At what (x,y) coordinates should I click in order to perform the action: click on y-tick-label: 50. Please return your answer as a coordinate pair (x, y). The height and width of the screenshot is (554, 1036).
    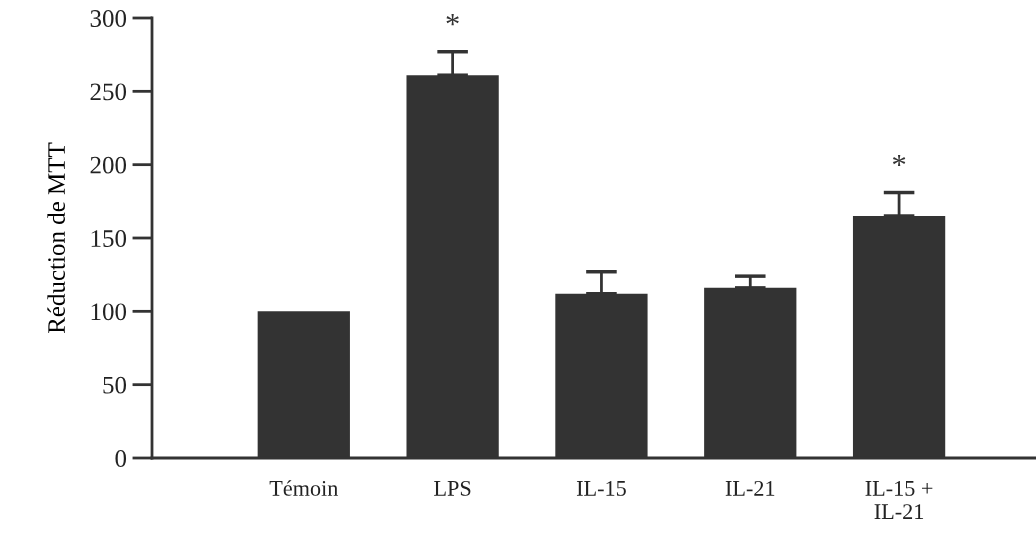
    Looking at the image, I should click on (115, 385).